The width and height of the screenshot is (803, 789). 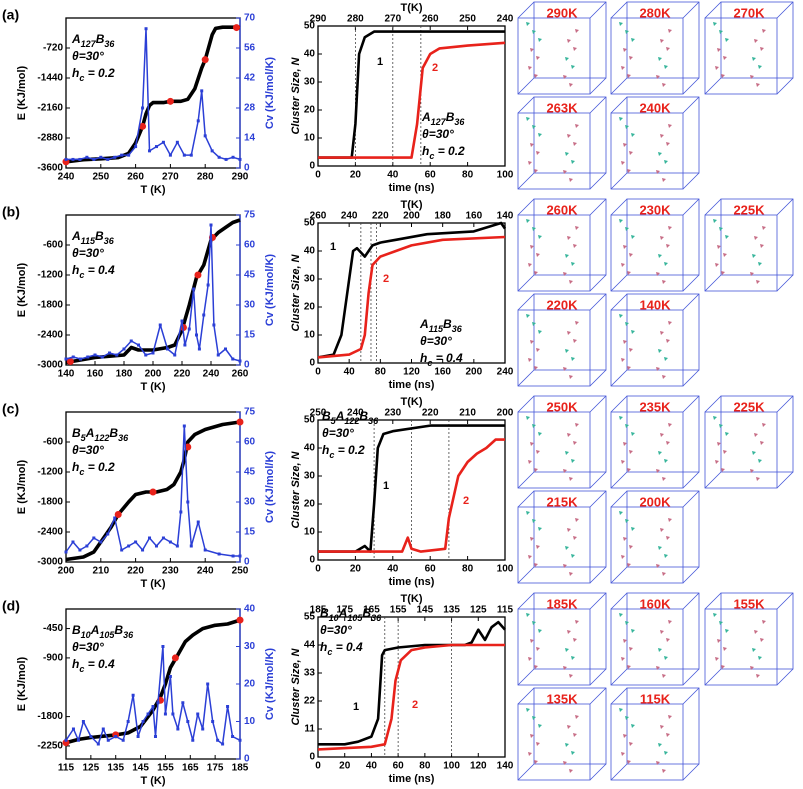 I want to click on series-label: 2, so click(x=435, y=68).